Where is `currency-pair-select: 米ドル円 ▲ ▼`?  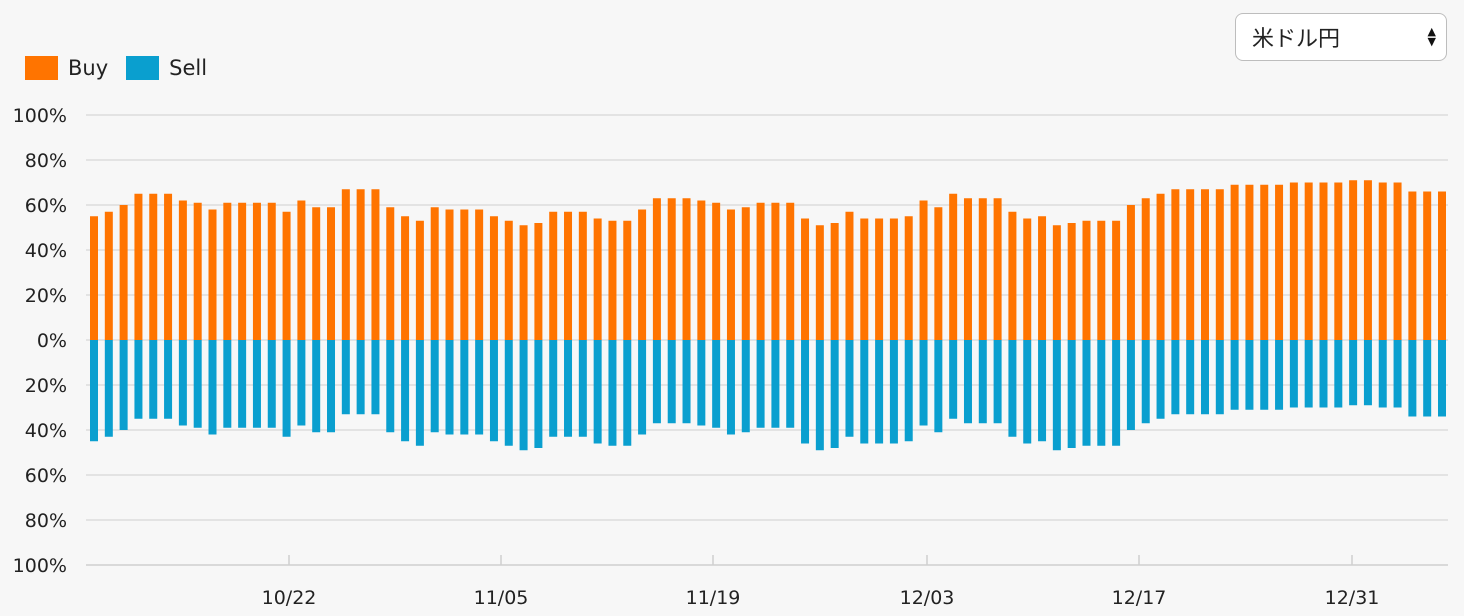 currency-pair-select: 米ドル円 ▲ ▼ is located at coordinates (1341, 37).